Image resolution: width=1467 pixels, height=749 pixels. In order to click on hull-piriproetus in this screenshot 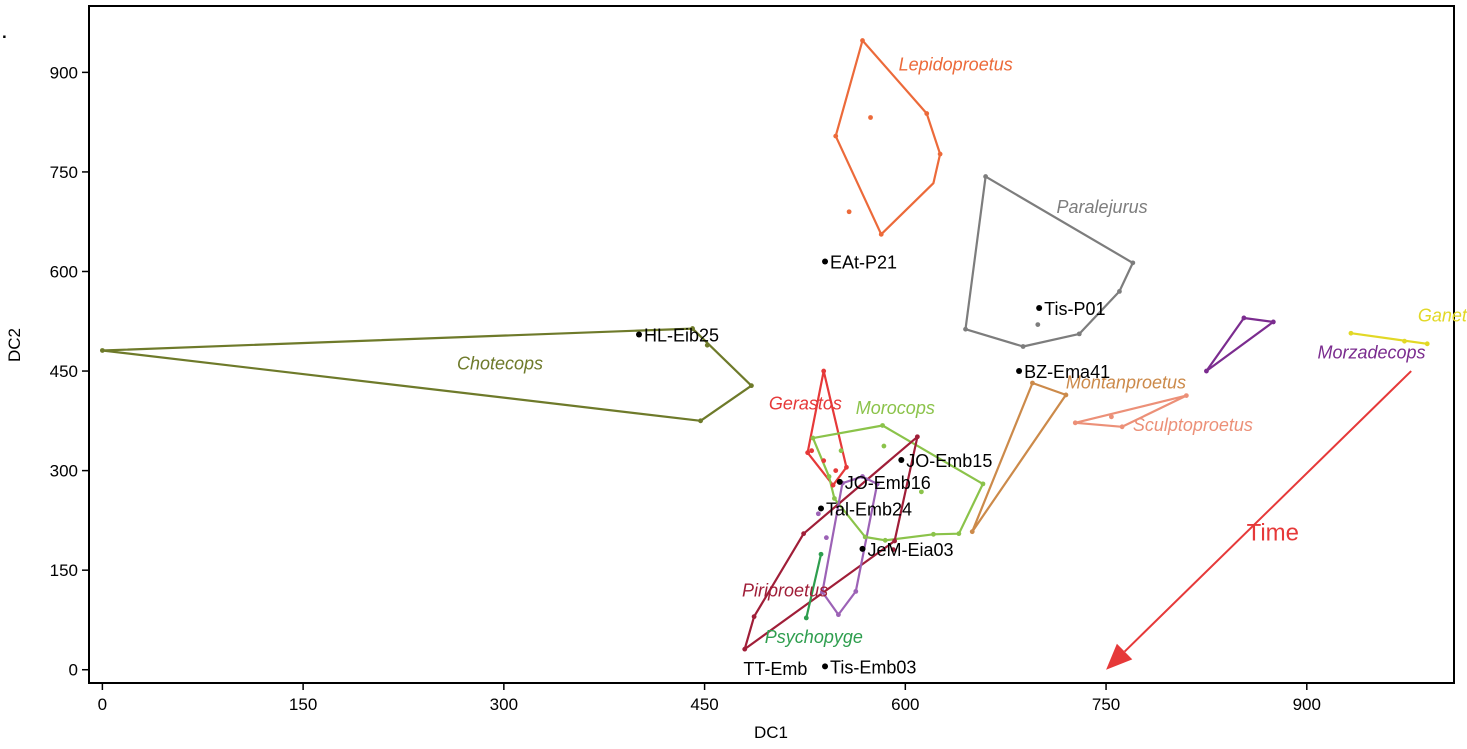, I will do `click(831, 543)`.